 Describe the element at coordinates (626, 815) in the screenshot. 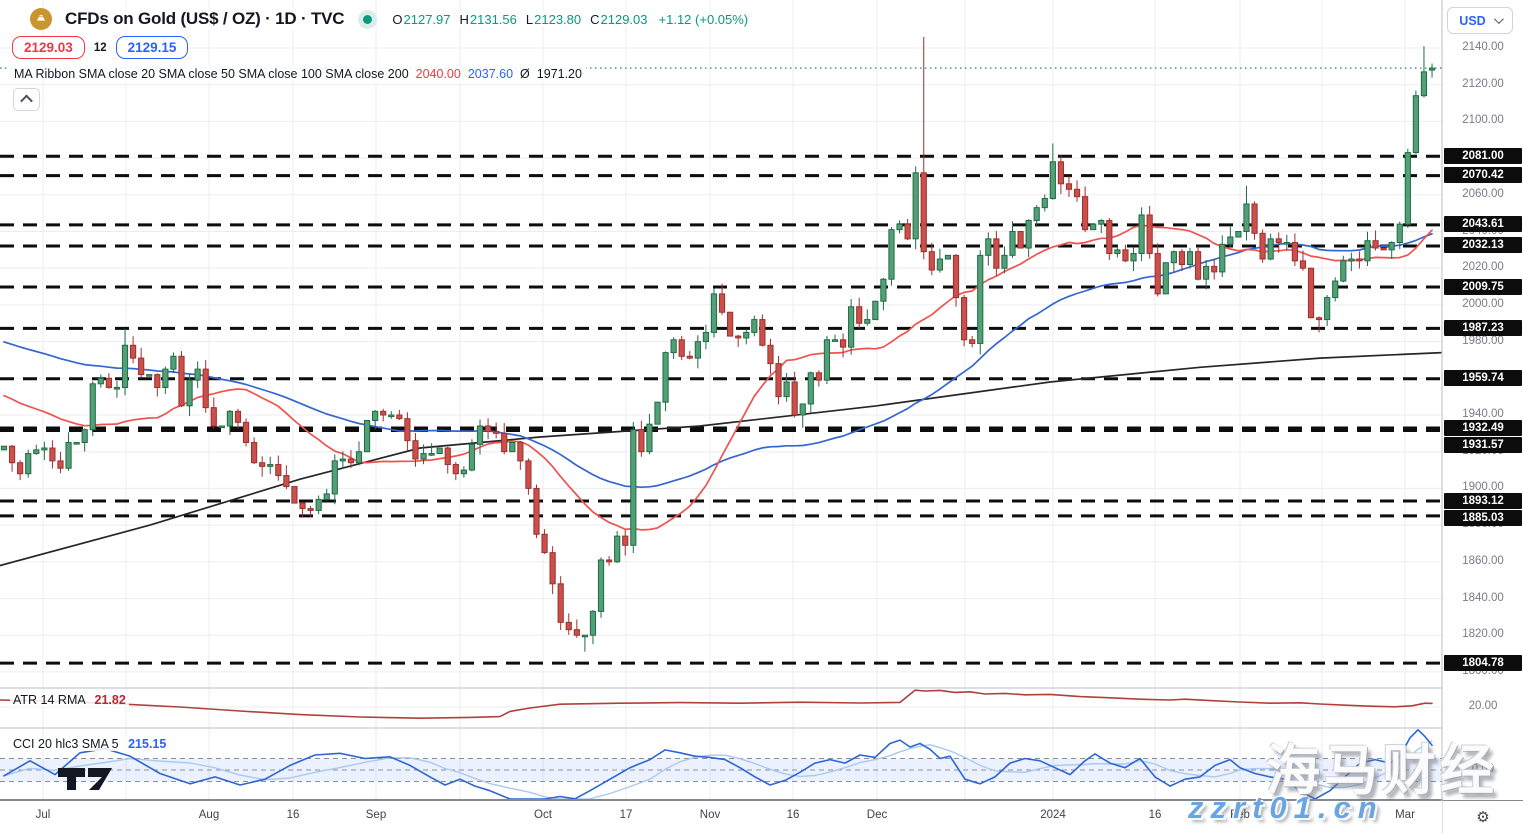

I see `time-label: 17` at that location.